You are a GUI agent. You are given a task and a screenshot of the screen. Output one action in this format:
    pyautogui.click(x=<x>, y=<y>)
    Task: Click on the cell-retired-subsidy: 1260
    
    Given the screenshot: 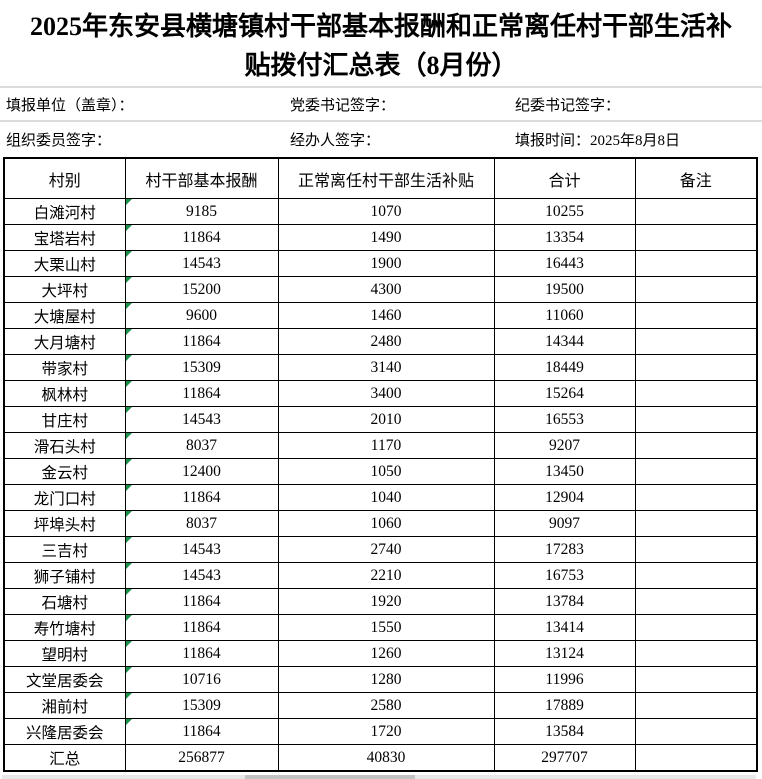 What is the action you would take?
    pyautogui.click(x=386, y=653)
    